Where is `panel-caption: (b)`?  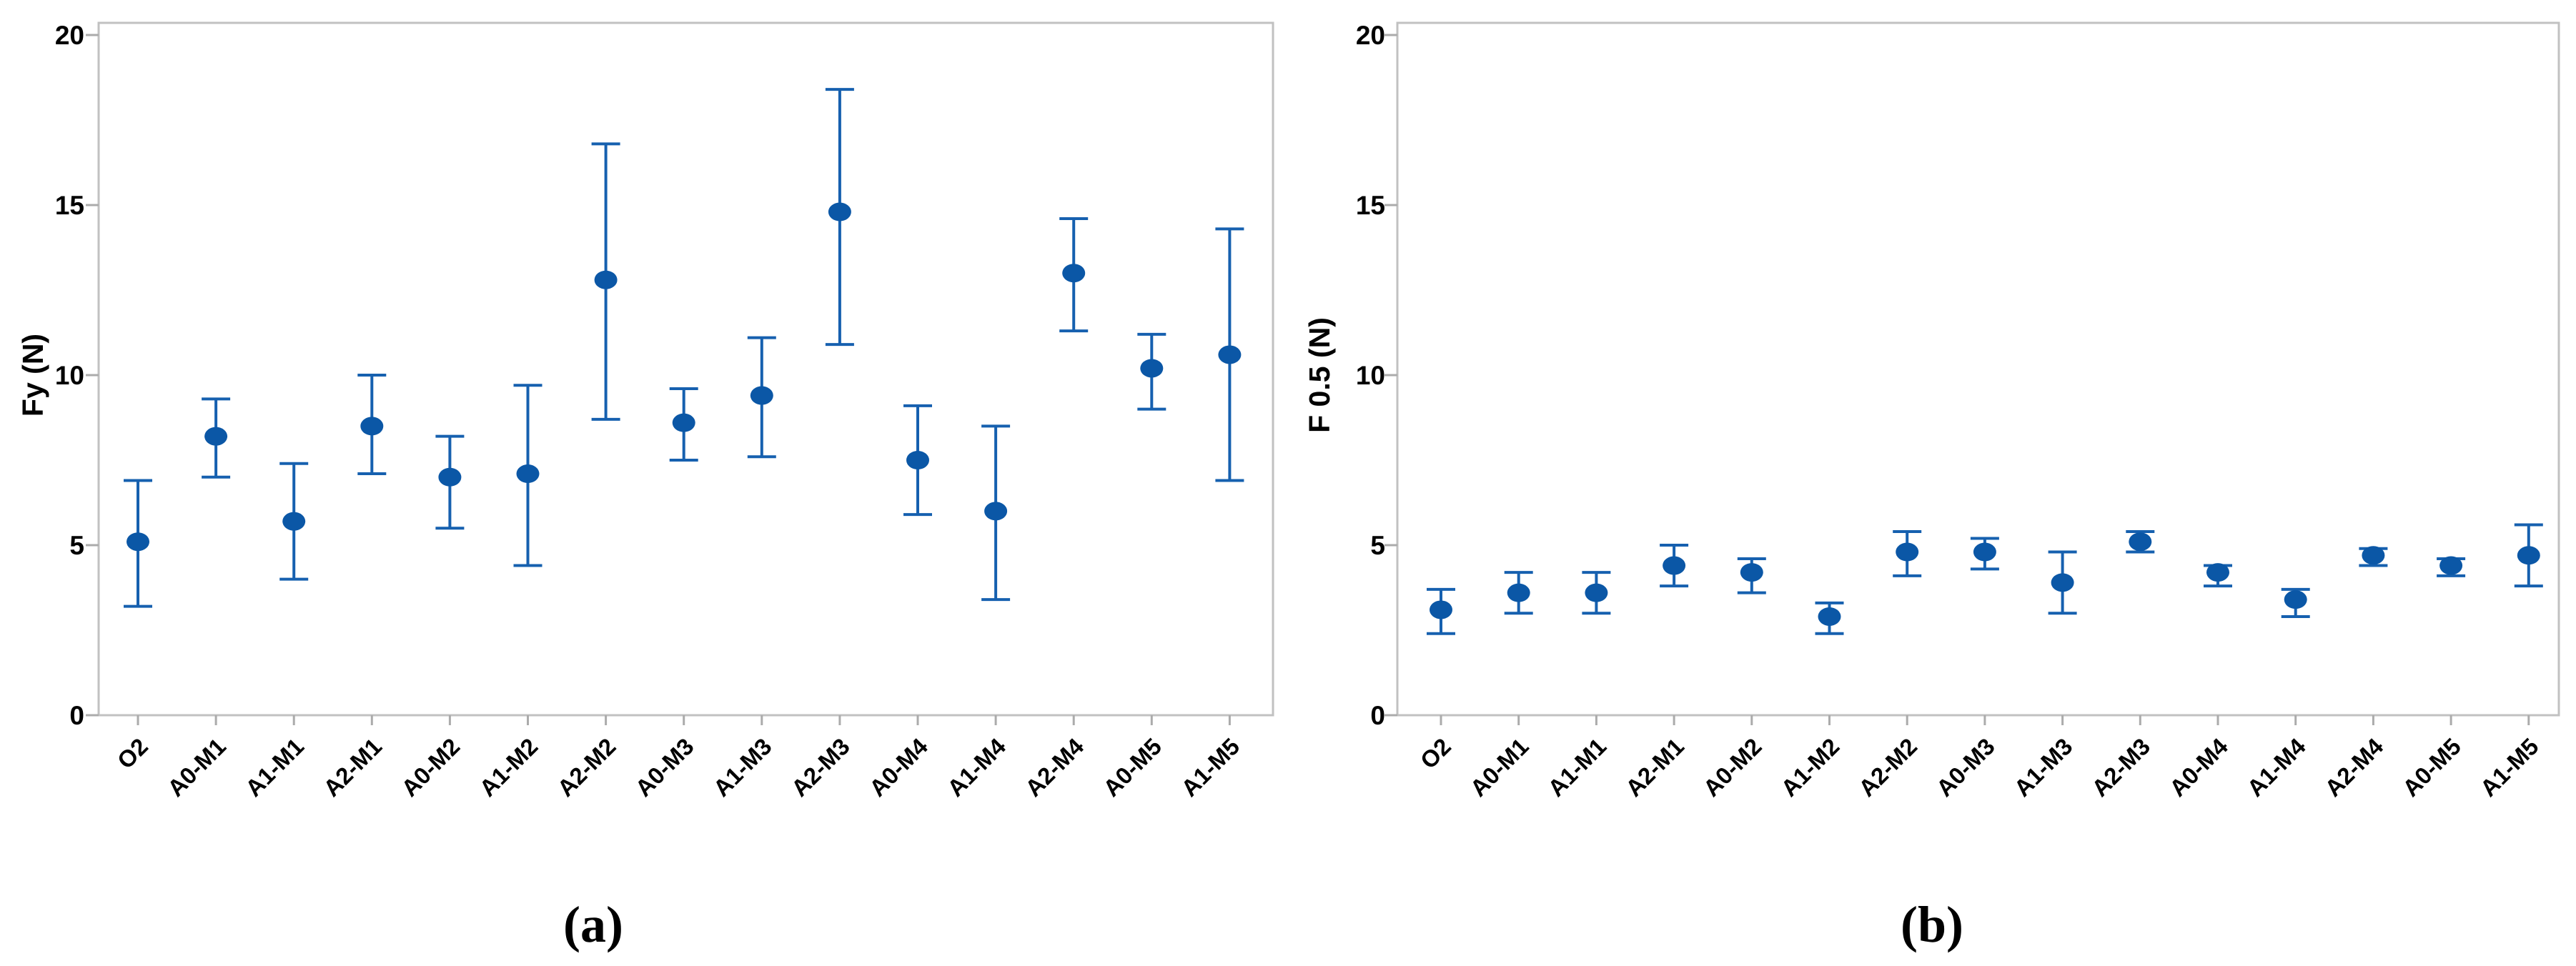 panel-caption: (b) is located at coordinates (1932, 924).